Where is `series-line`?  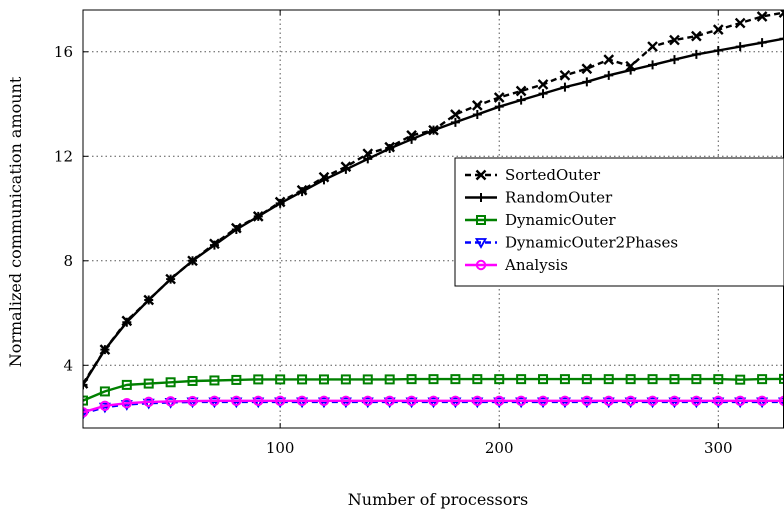 series-line is located at coordinates (433, 389).